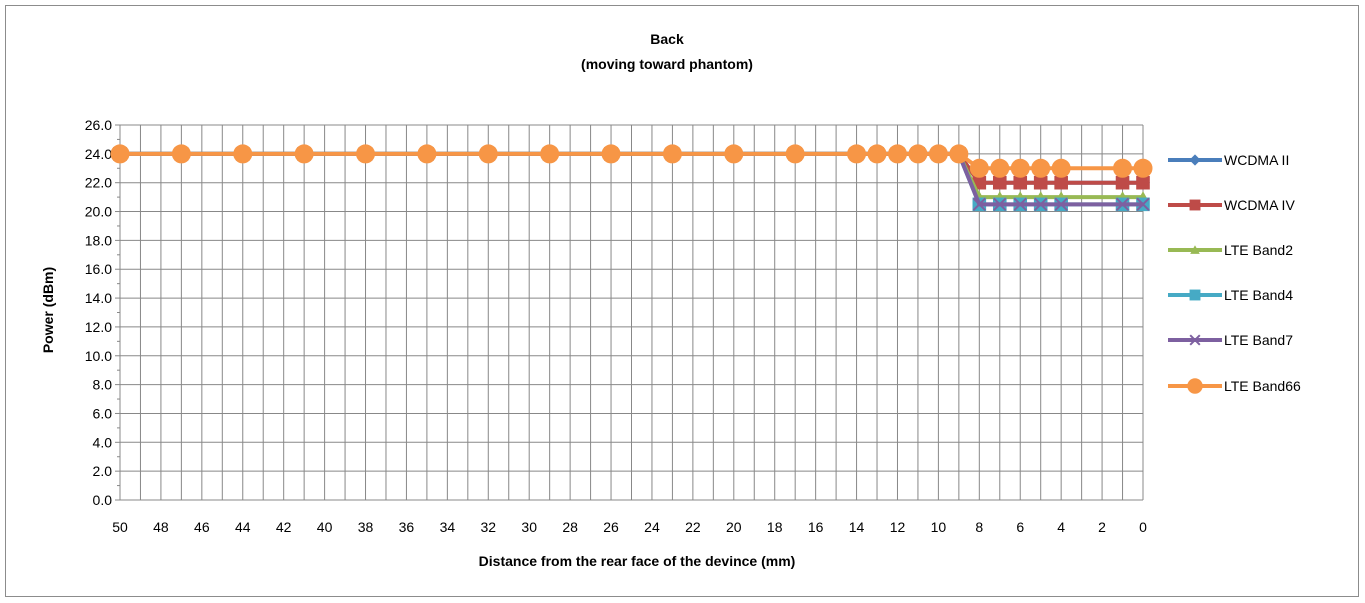 The width and height of the screenshot is (1365, 603). Describe the element at coordinates (98, 327) in the screenshot. I see `y-tick-label: 12.0` at that location.